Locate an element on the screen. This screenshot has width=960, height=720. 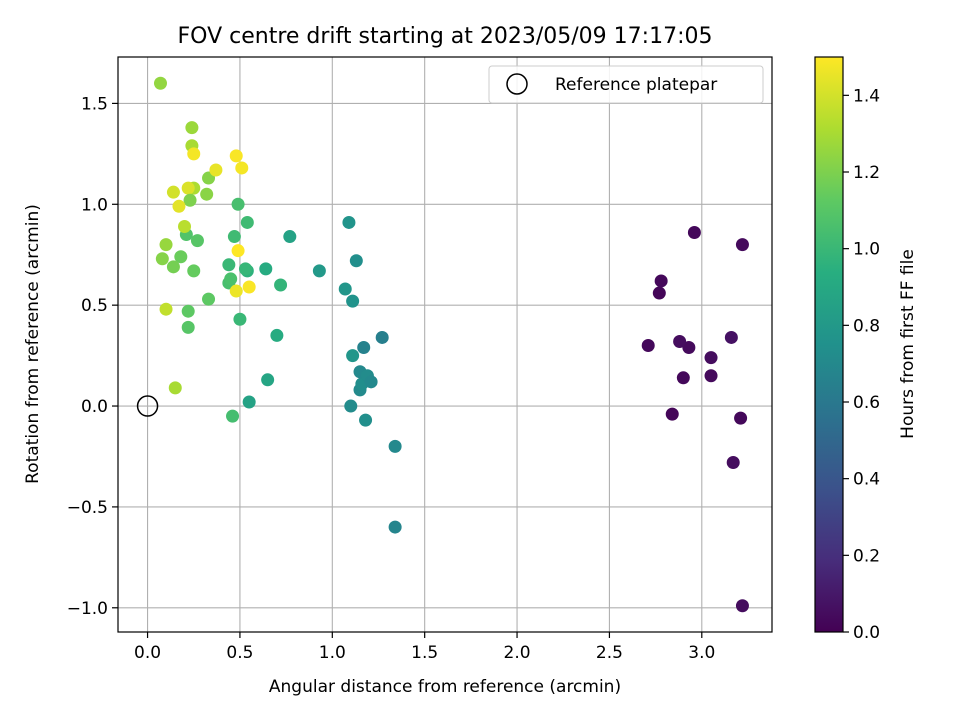
x-tick-label: 3.0 is located at coordinates (701, 653).